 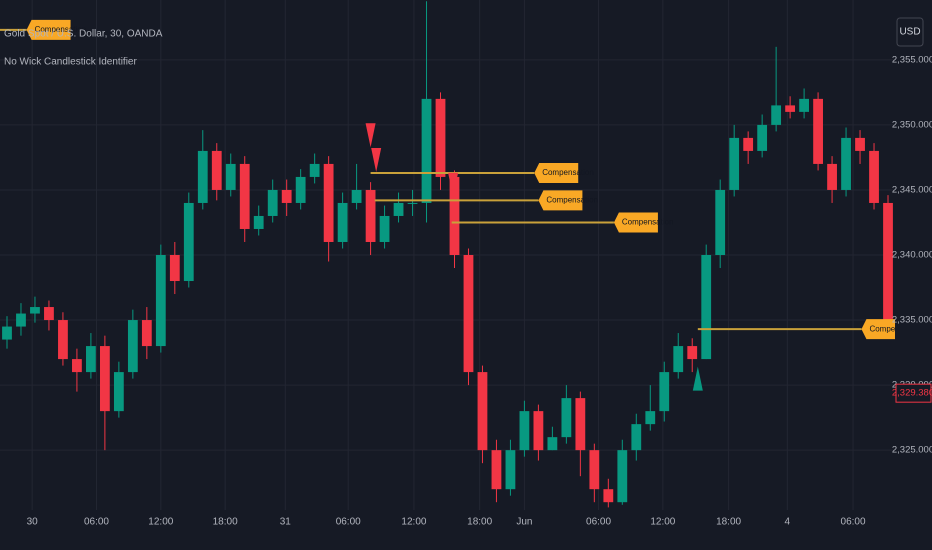 What do you see at coordinates (912, 189) in the screenshot?
I see `y-tick-label: 2,345.000` at bounding box center [912, 189].